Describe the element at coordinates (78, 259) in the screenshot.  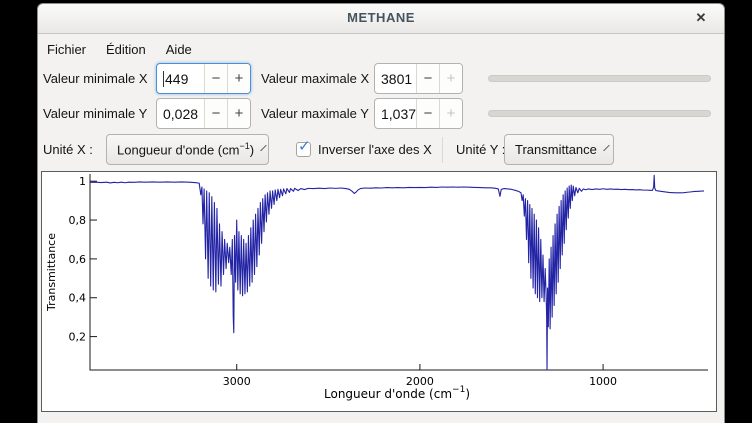
I see `svg-text: 0,6` at that location.